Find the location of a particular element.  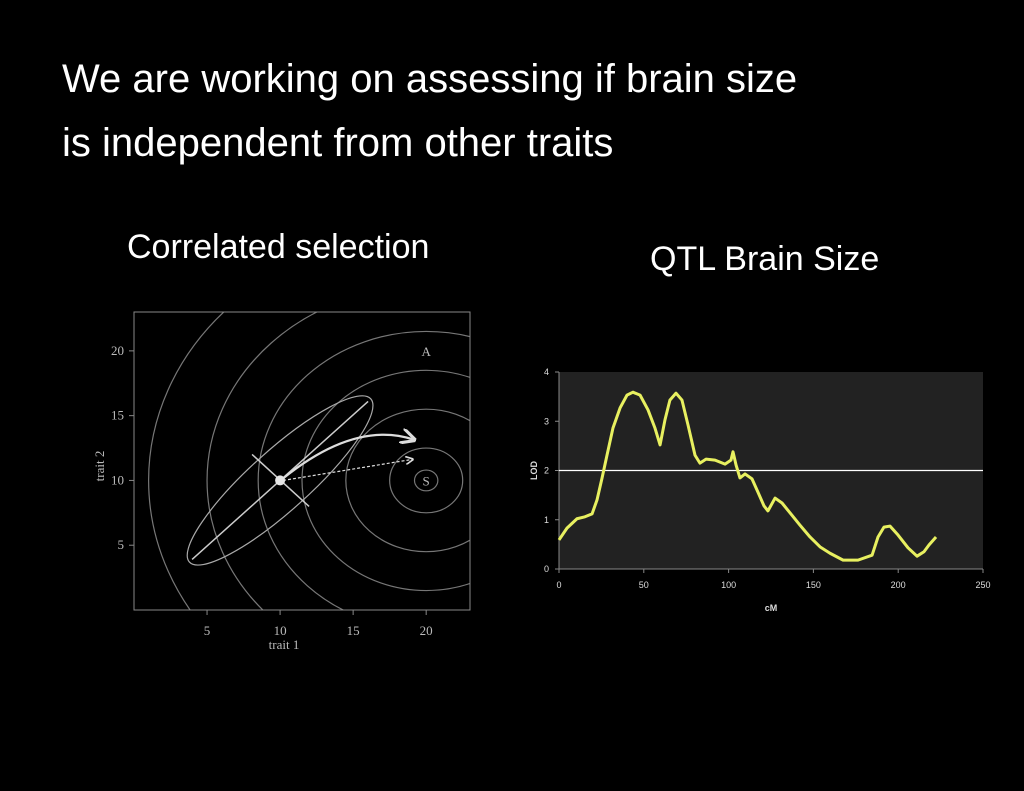

y-tick-label: 0 is located at coordinates (546, 569).